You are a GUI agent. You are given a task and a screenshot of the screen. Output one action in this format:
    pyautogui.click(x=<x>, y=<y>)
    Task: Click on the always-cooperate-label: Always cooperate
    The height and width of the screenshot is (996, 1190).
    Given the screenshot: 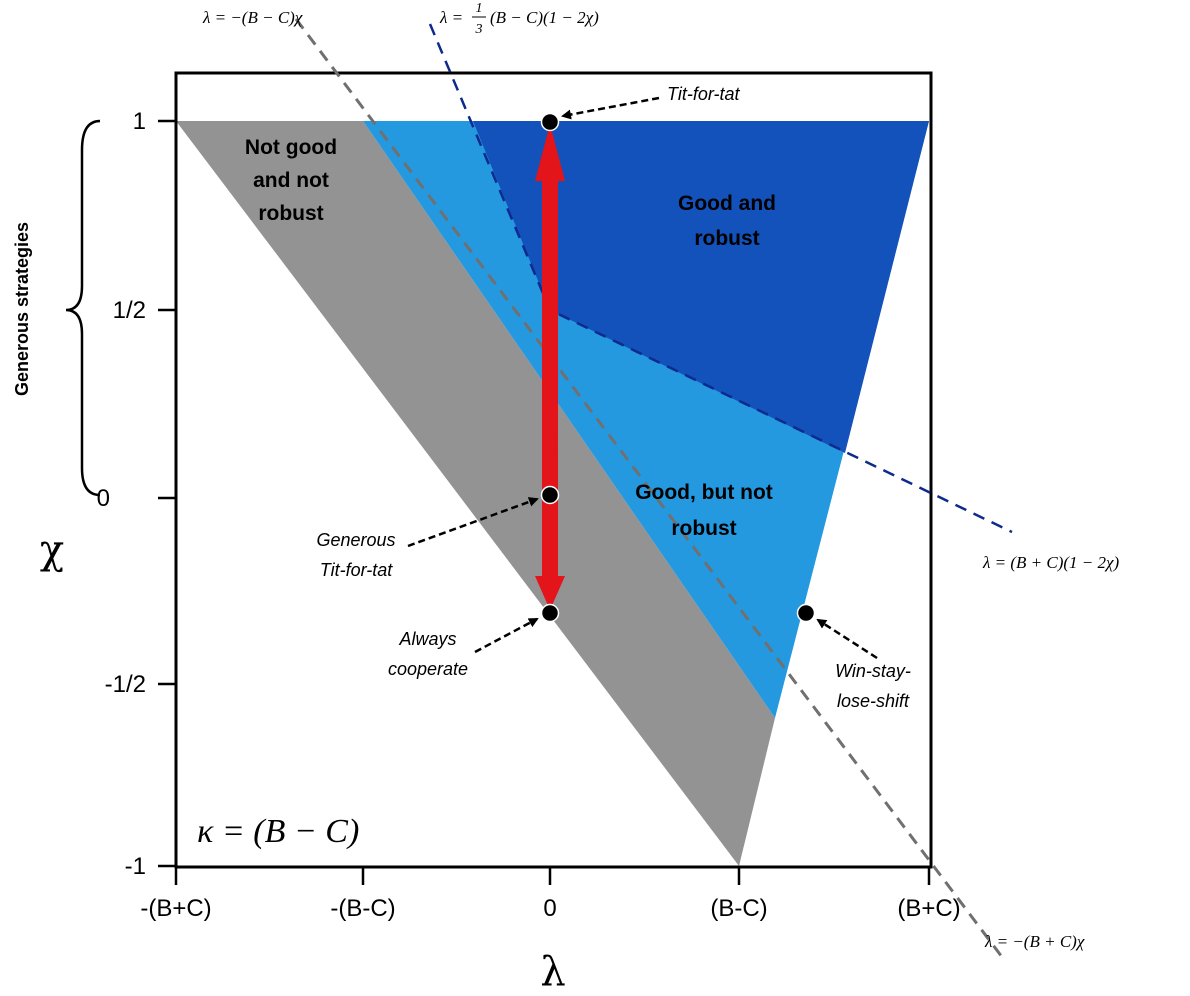 What is the action you would take?
    pyautogui.click(x=428, y=654)
    